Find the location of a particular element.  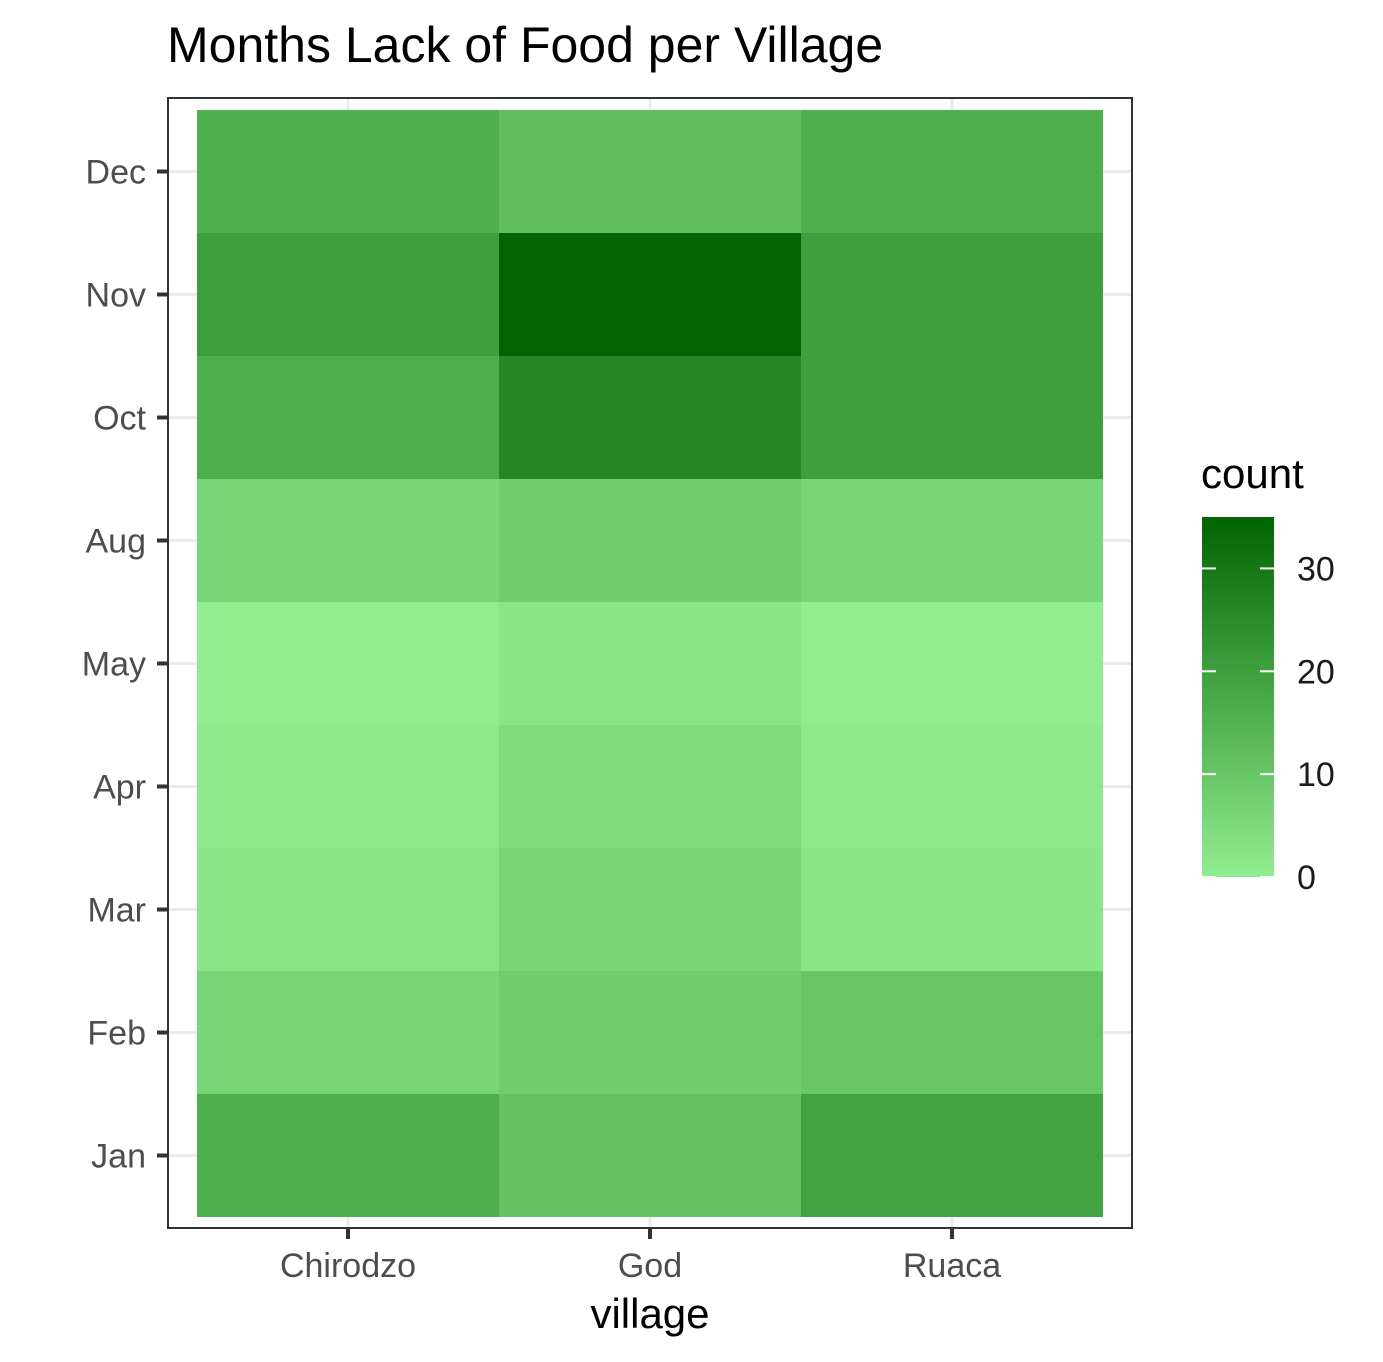

heatmap-tile-chirodzo-mar is located at coordinates (348, 909).